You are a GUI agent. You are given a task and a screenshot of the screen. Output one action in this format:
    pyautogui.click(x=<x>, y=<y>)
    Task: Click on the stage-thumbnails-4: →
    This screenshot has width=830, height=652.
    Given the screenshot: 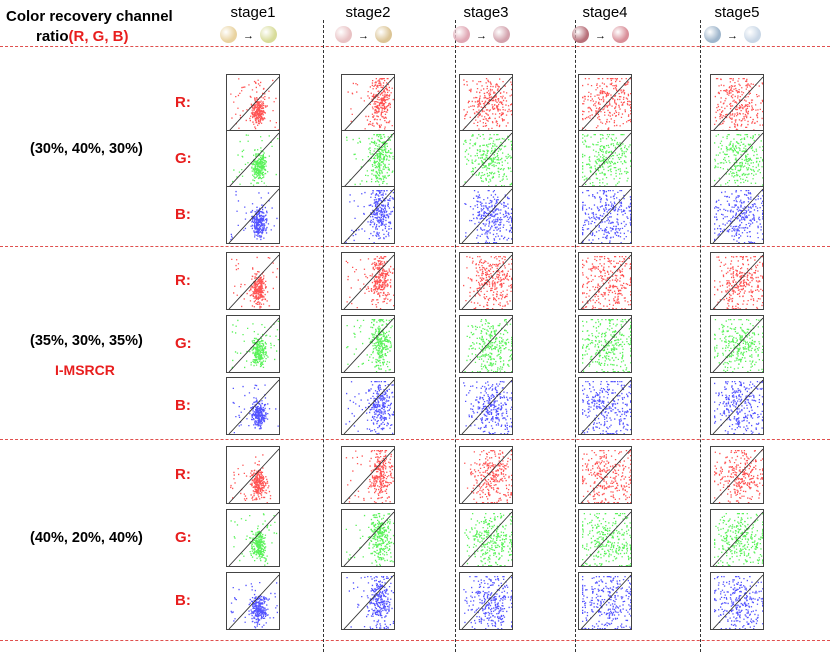 What is the action you would take?
    pyautogui.click(x=605, y=35)
    